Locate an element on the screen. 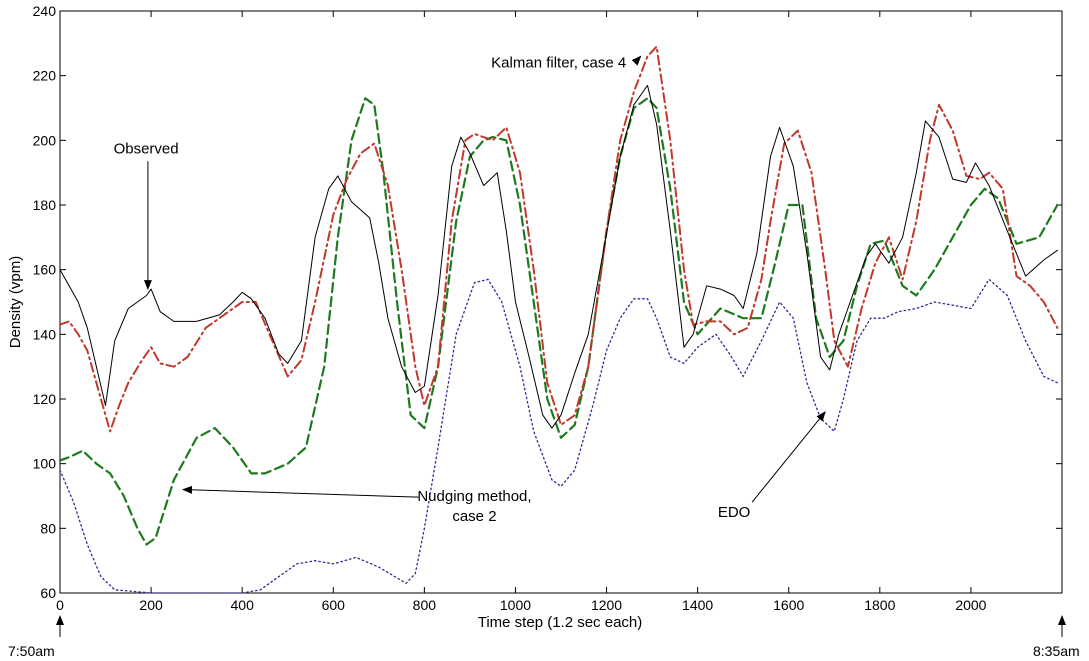 The image size is (1089, 661). y-tick-label: 140 is located at coordinates (45, 334).